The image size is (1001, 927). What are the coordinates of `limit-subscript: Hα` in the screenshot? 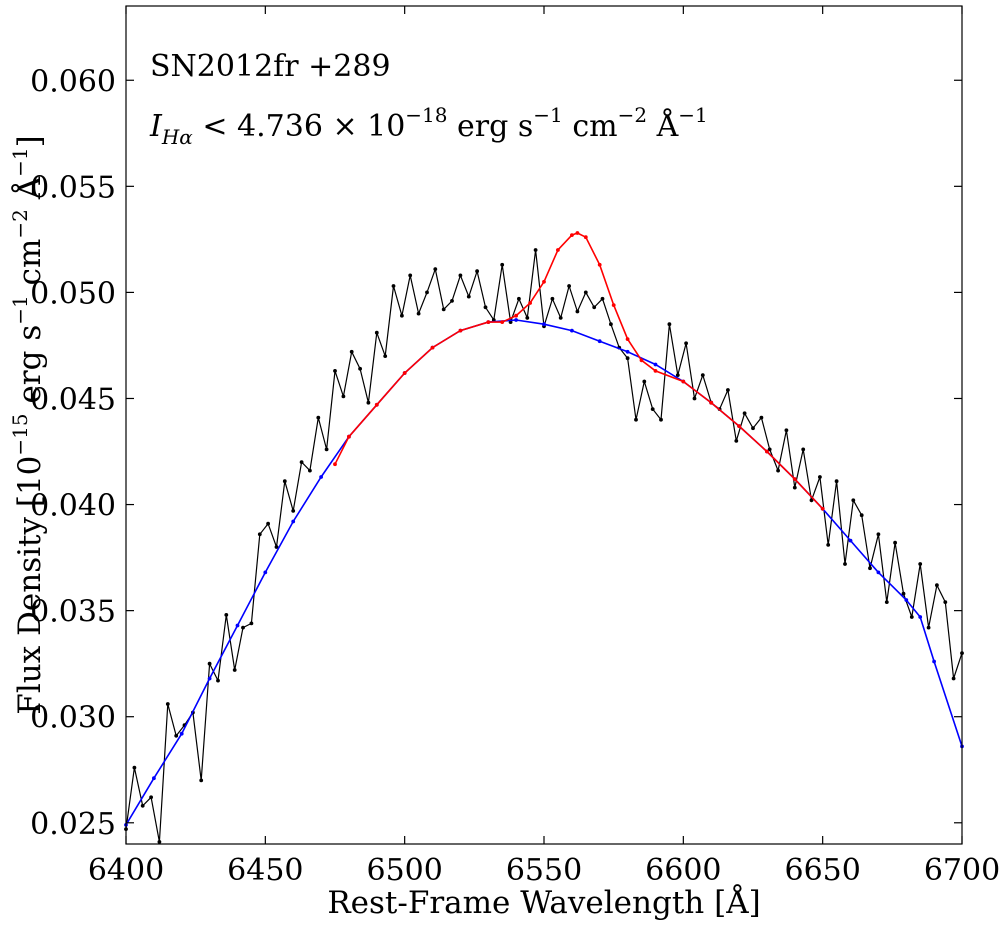 It's located at (177, 137).